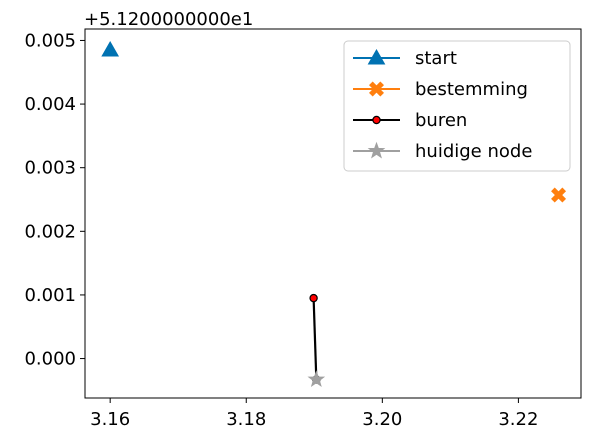 This screenshot has width=589, height=439. I want to click on y-offset-label: +5.1200000000e1, so click(168, 19).